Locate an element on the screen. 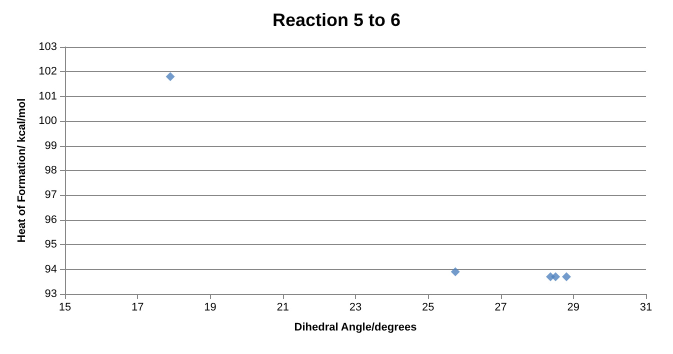 This screenshot has height=354, width=673. y-axis-title: Heat of Formation/ kcal/mol is located at coordinates (22, 170).